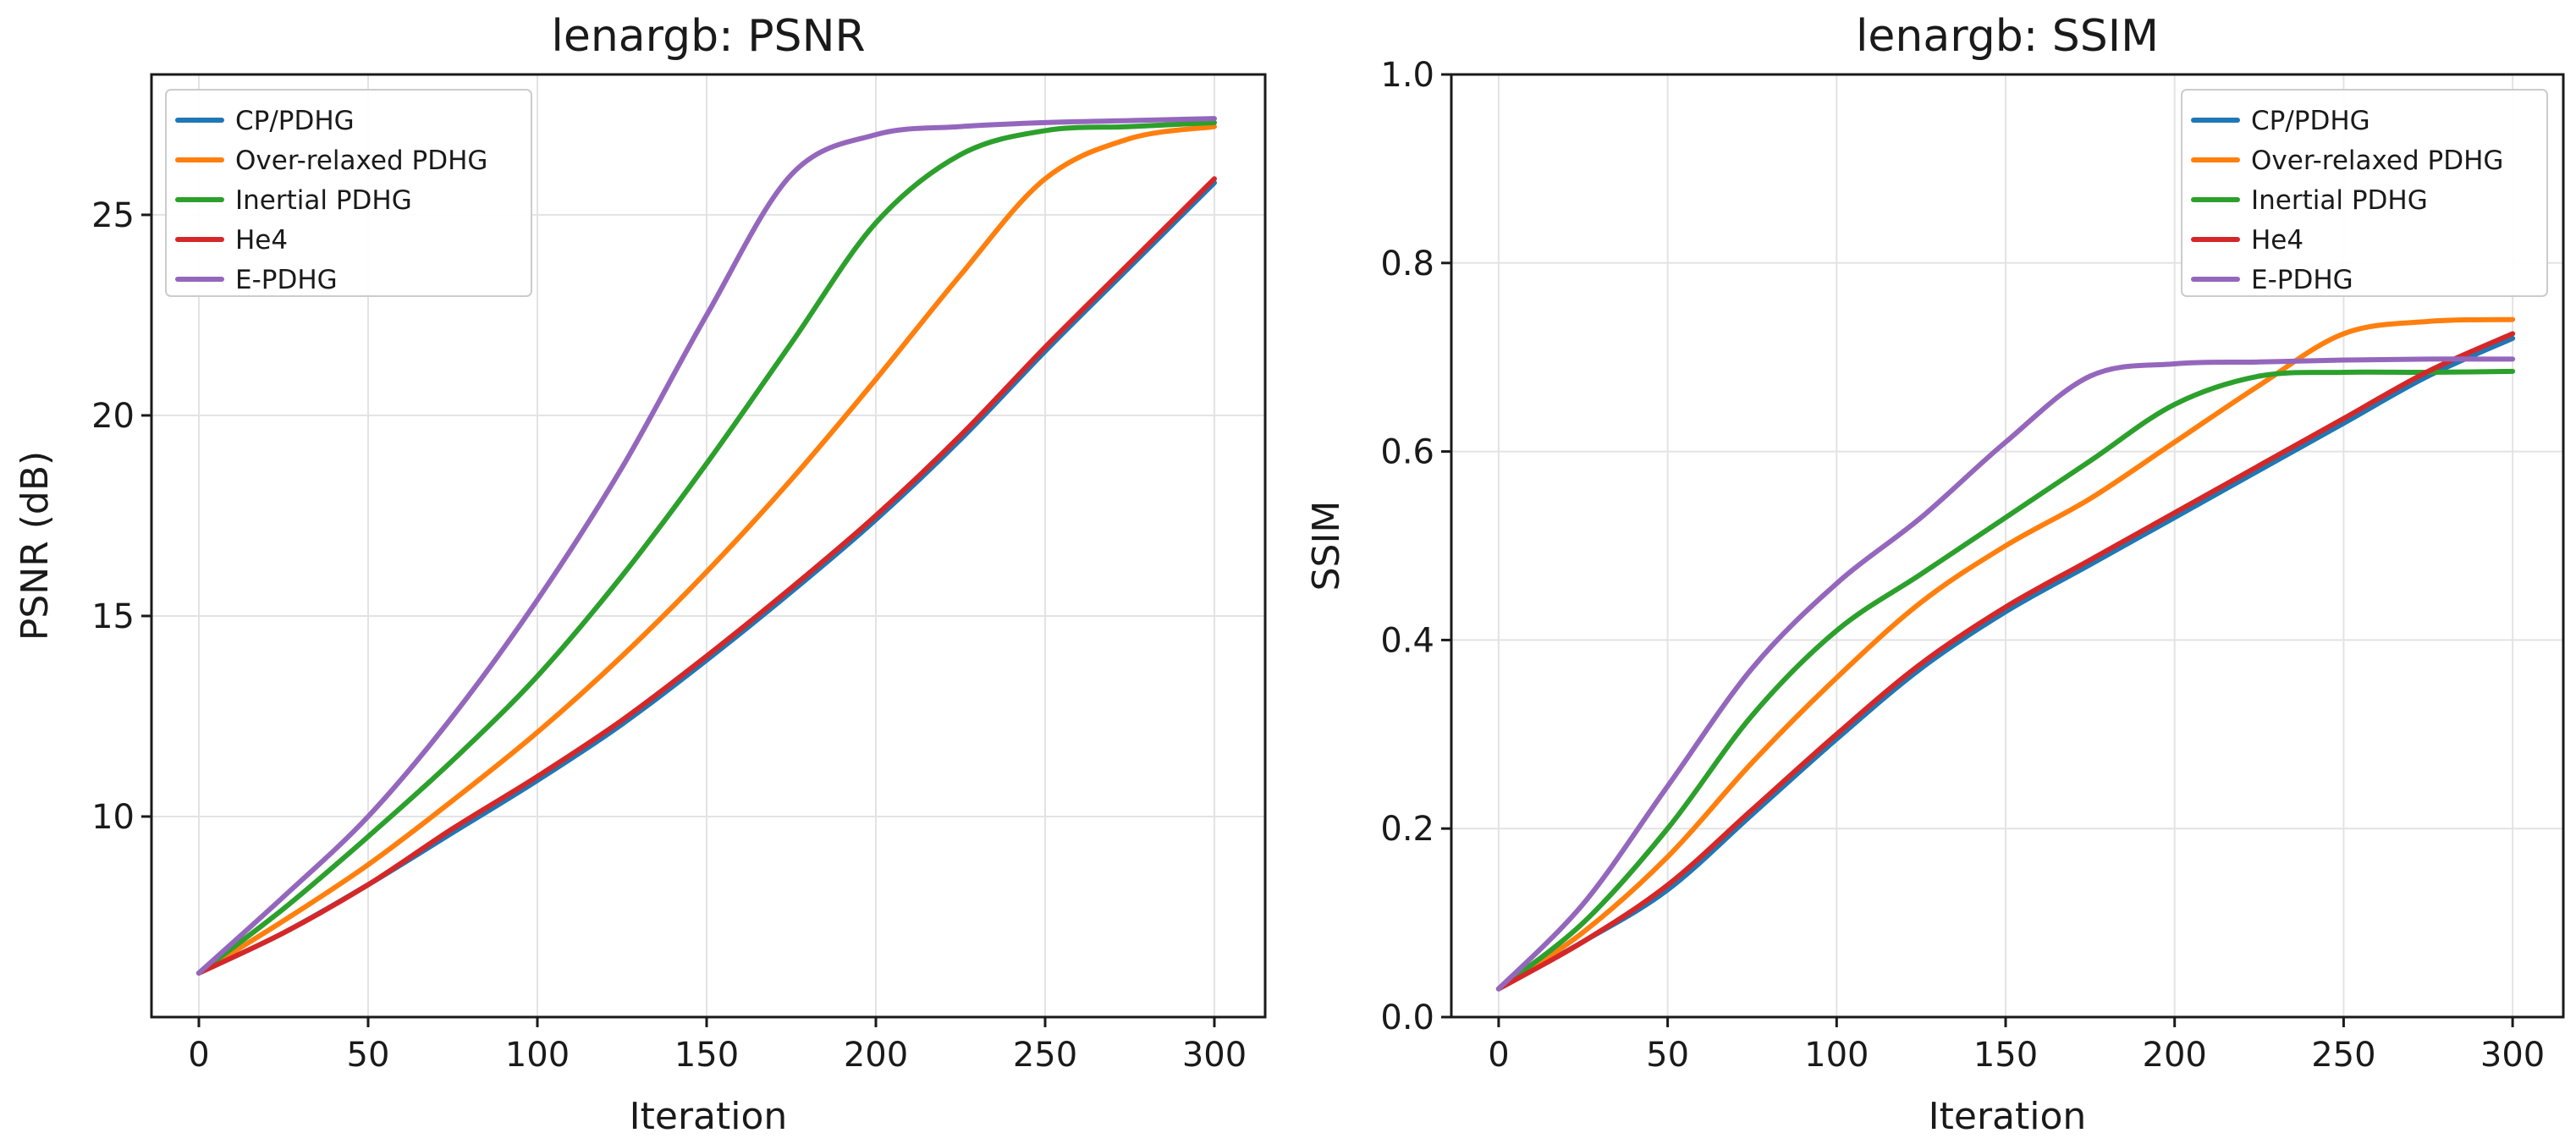 The width and height of the screenshot is (2576, 1144). What do you see at coordinates (1045, 1055) in the screenshot?
I see `psnr-x-tick-label: 250` at bounding box center [1045, 1055].